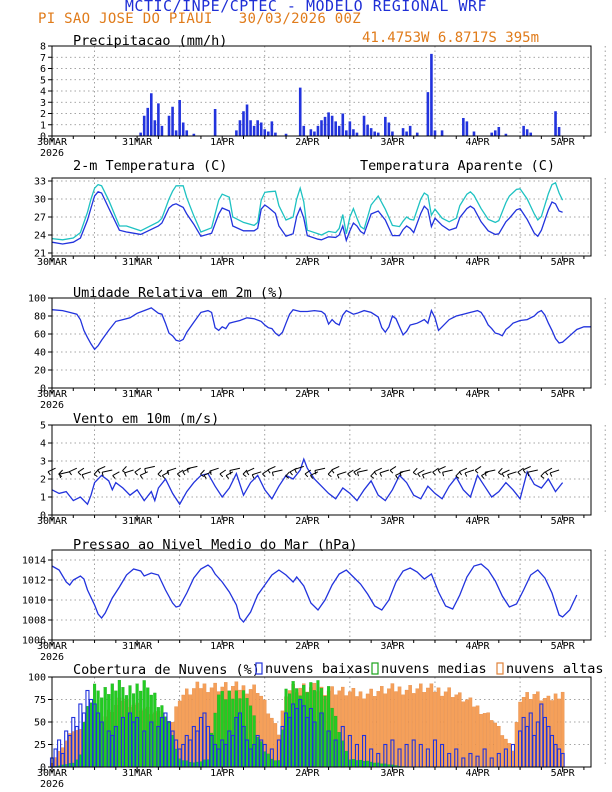 The width and height of the screenshot is (612, 792). What do you see at coordinates (199, 19) in the screenshot?
I see `station-info: PI SAO JOSE DO PIAUI 30/03/2026 00Z` at bounding box center [199, 19].